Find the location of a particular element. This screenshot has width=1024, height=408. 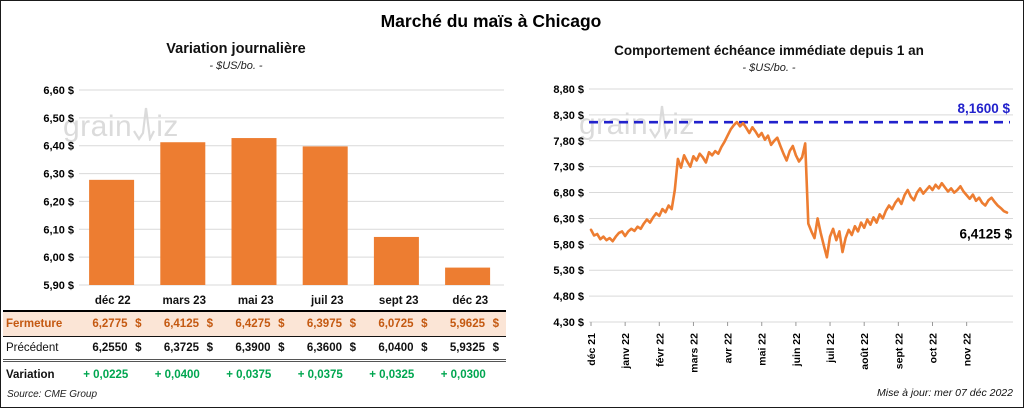

column-header: déc 23 is located at coordinates (470, 301).